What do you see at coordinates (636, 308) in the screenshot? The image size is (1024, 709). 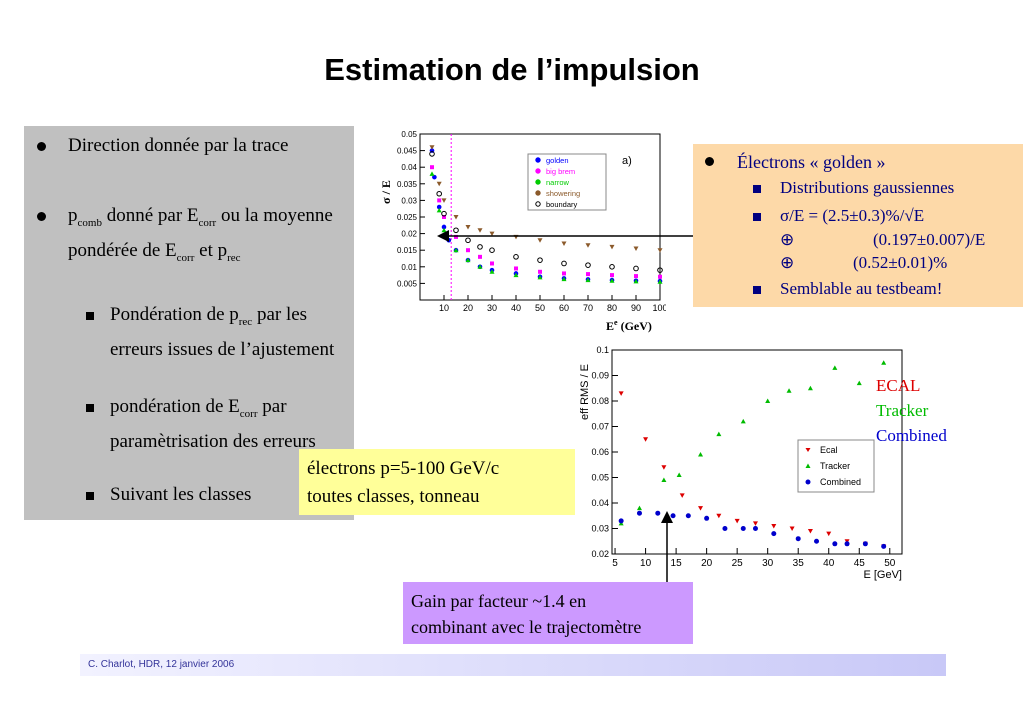 I see `x-tick-label: 90` at bounding box center [636, 308].